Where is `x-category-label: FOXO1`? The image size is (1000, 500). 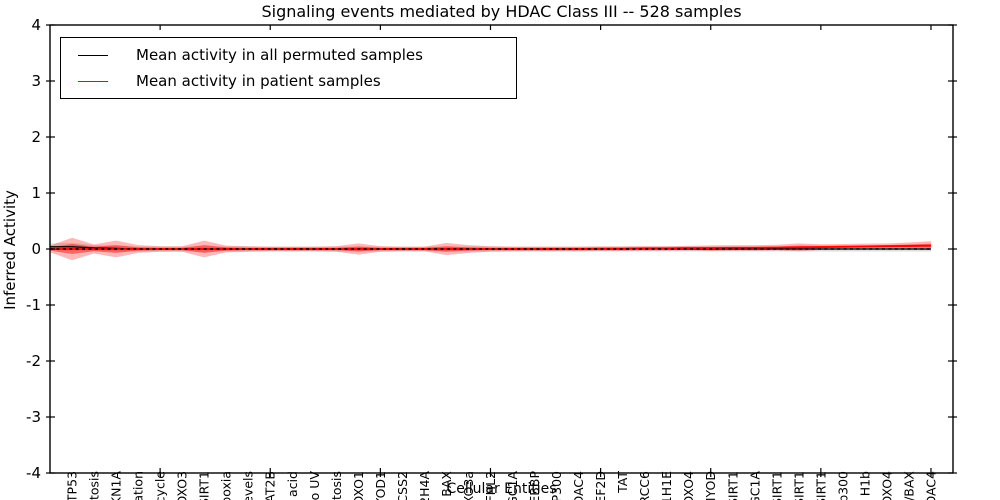 x-category-label: FOXO1 is located at coordinates (358, 485).